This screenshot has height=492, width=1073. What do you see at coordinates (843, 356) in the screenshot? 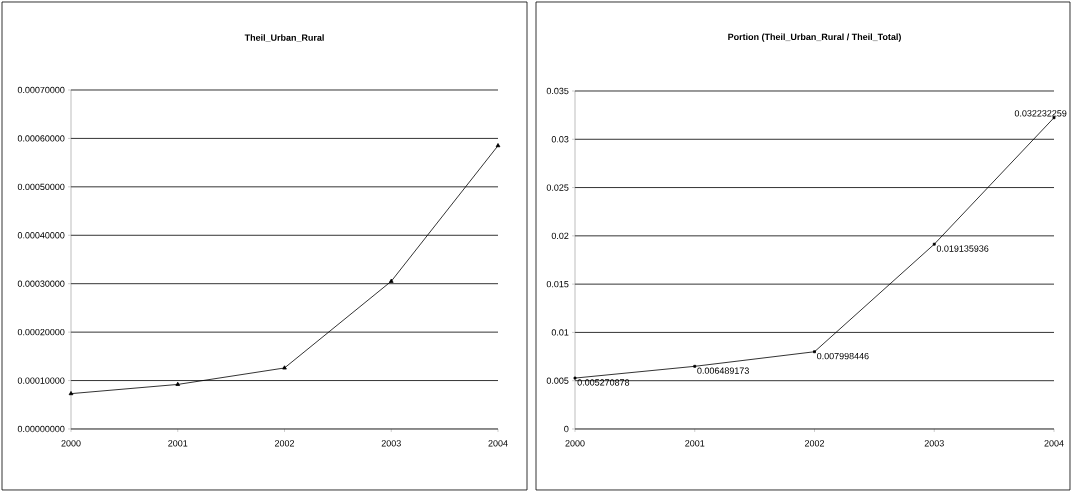
I see `data-label: 0.007998446` at bounding box center [843, 356].